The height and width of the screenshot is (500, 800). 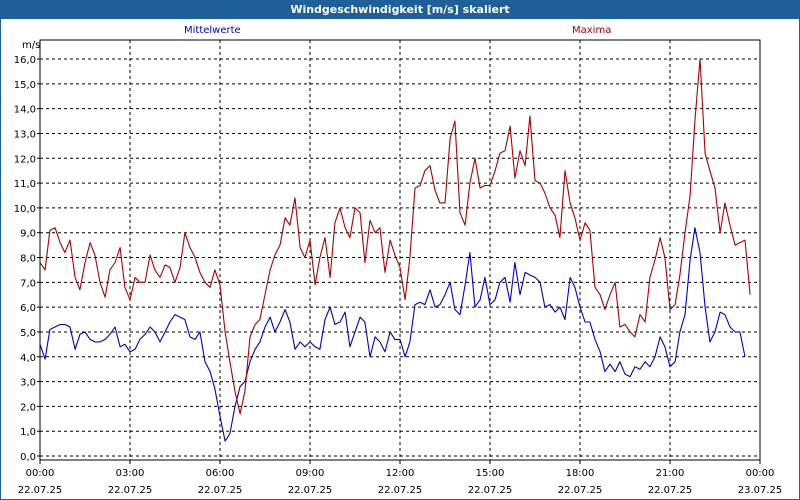 I want to click on y-tick-label: 16,0, so click(x=25, y=60).